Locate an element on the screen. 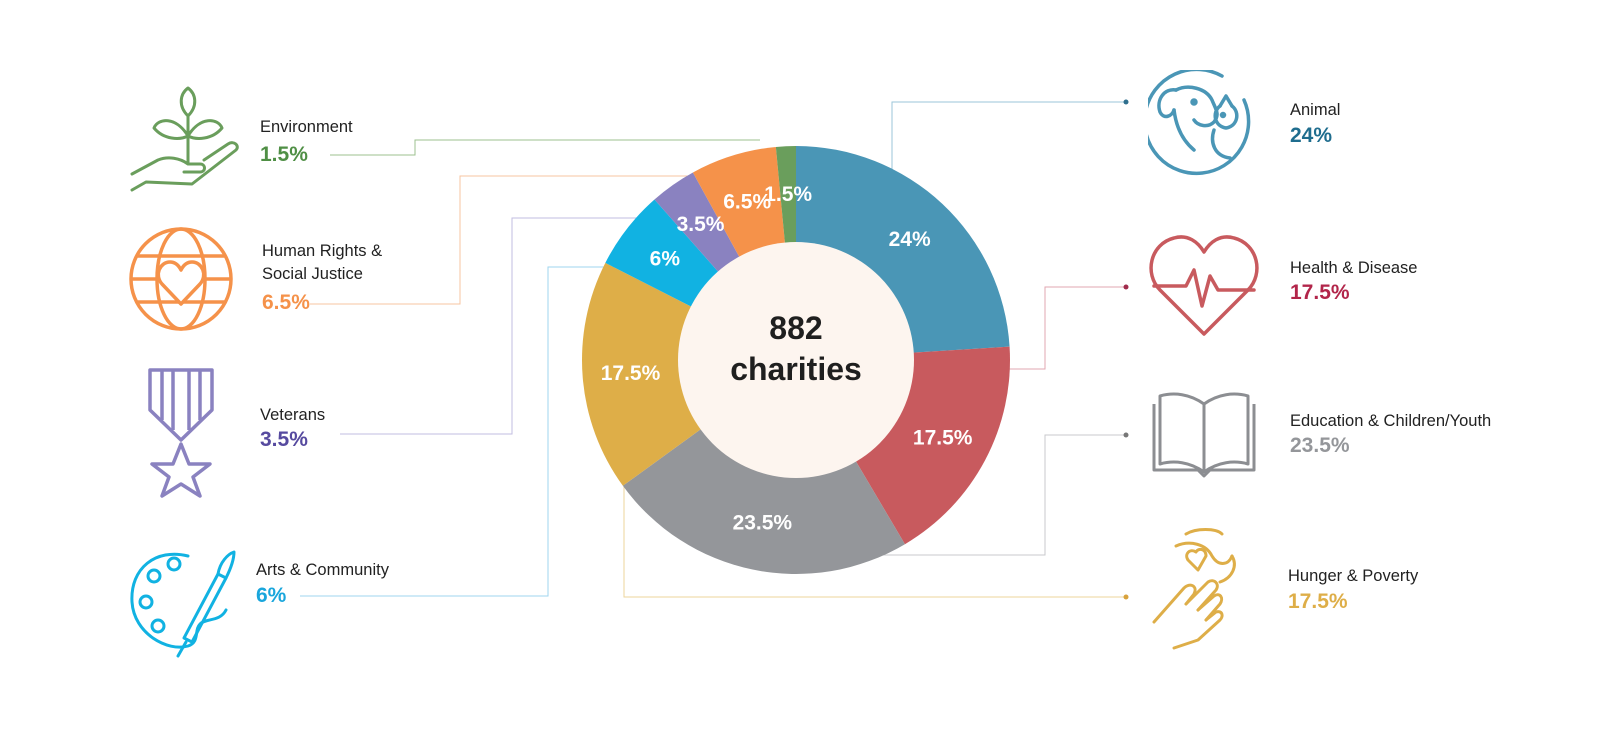  donut-center is located at coordinates (796, 360).